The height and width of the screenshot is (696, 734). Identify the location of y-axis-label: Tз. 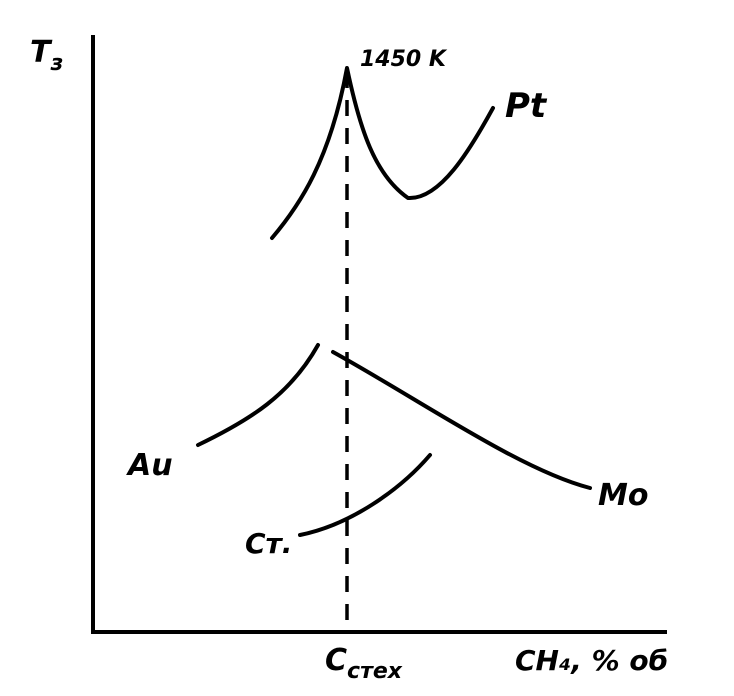
(46, 55).